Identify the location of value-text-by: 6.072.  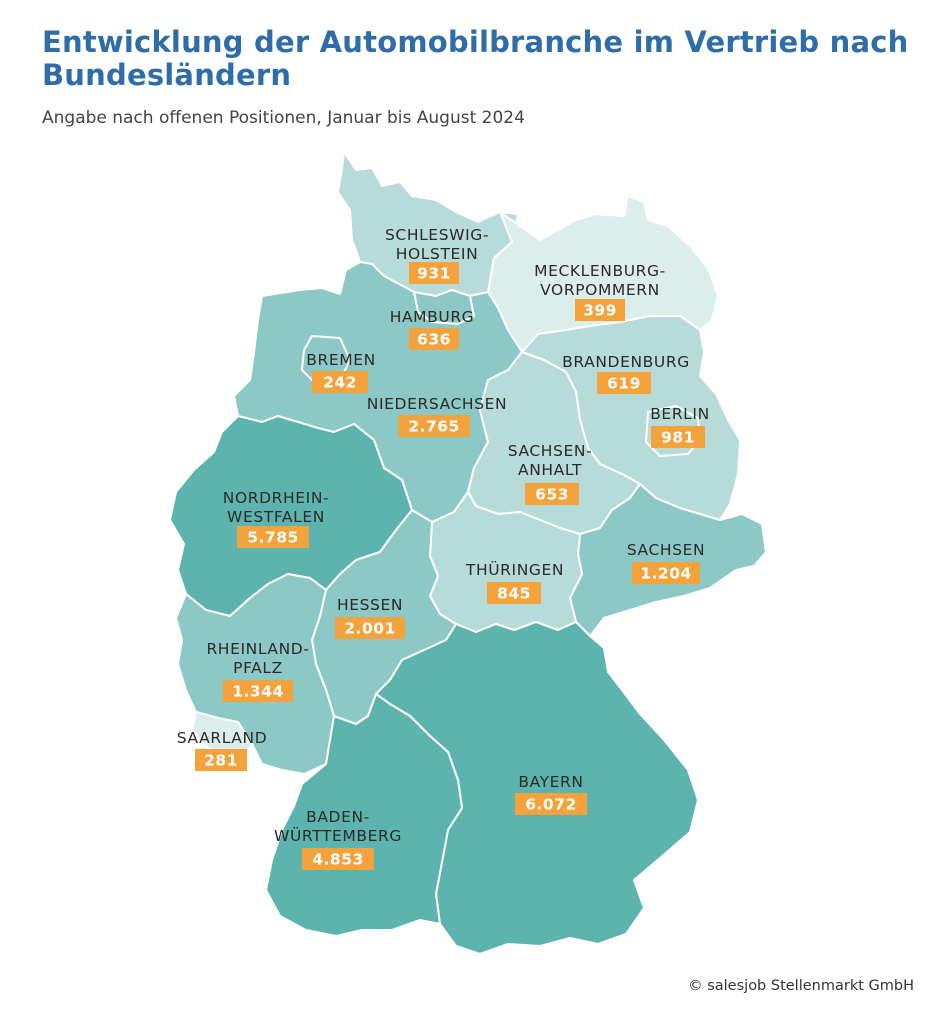
(551, 805).